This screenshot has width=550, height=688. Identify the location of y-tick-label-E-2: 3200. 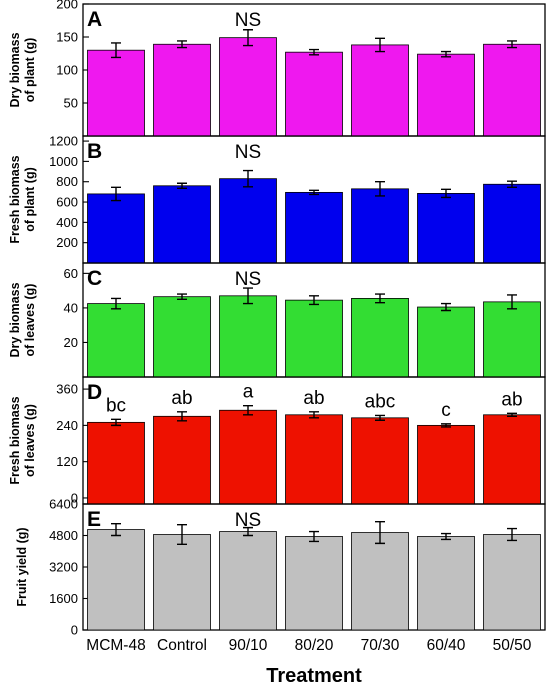
(63, 567).